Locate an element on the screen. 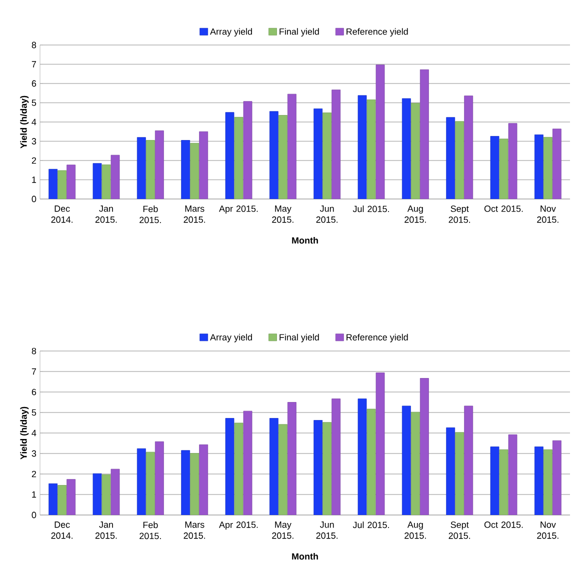 The height and width of the screenshot is (585, 573). y-tick-label: 7 is located at coordinates (34, 371).